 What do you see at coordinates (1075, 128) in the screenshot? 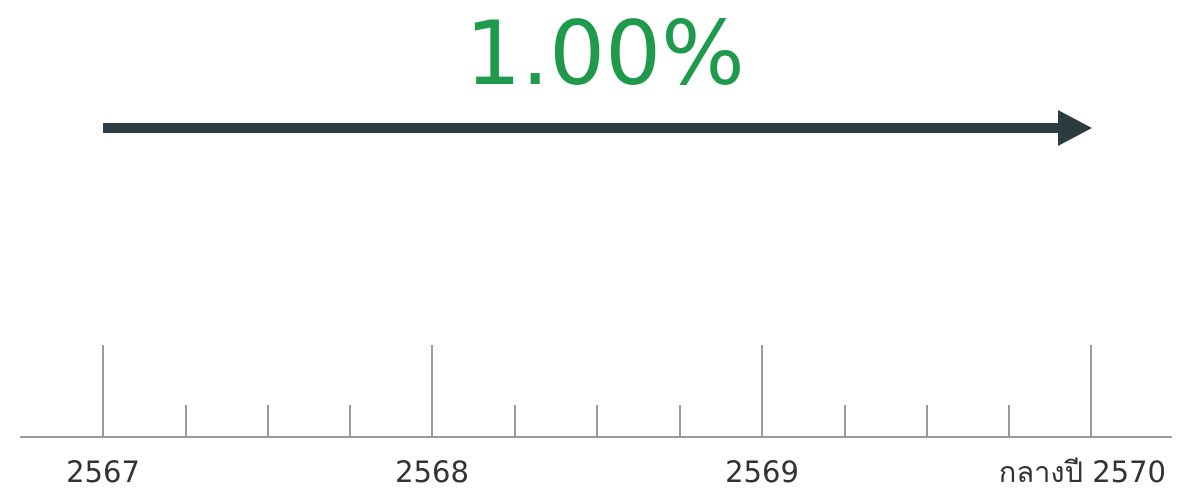
I see `arrow-head` at bounding box center [1075, 128].